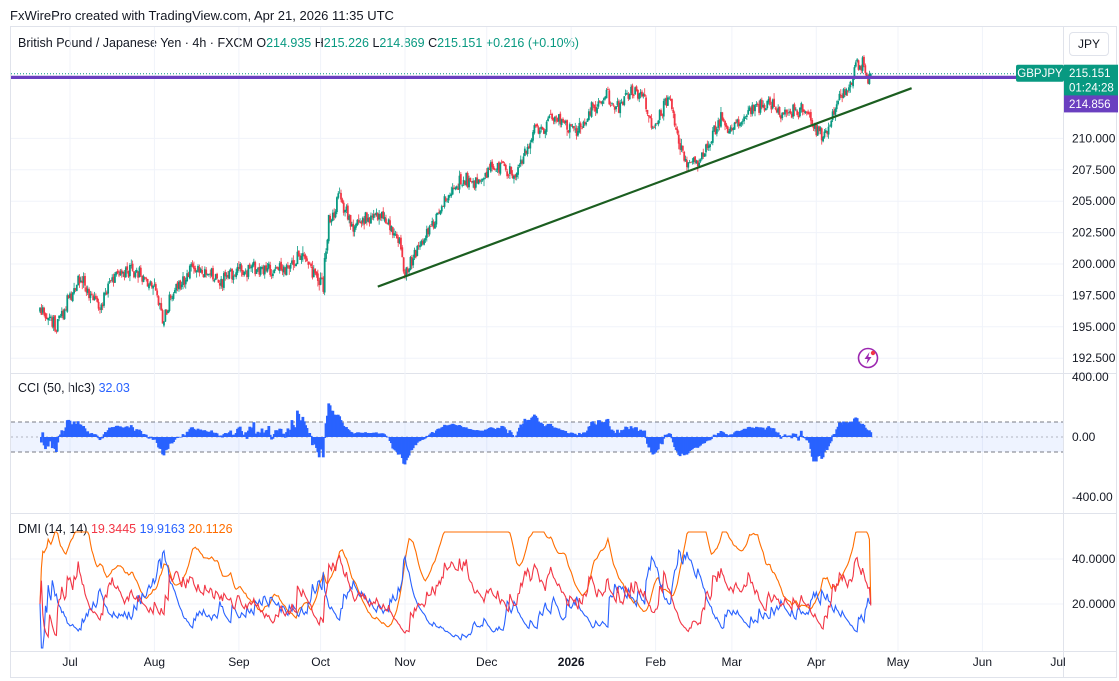 The width and height of the screenshot is (1119, 681). I want to click on cci-value: 32.03, so click(114, 388).